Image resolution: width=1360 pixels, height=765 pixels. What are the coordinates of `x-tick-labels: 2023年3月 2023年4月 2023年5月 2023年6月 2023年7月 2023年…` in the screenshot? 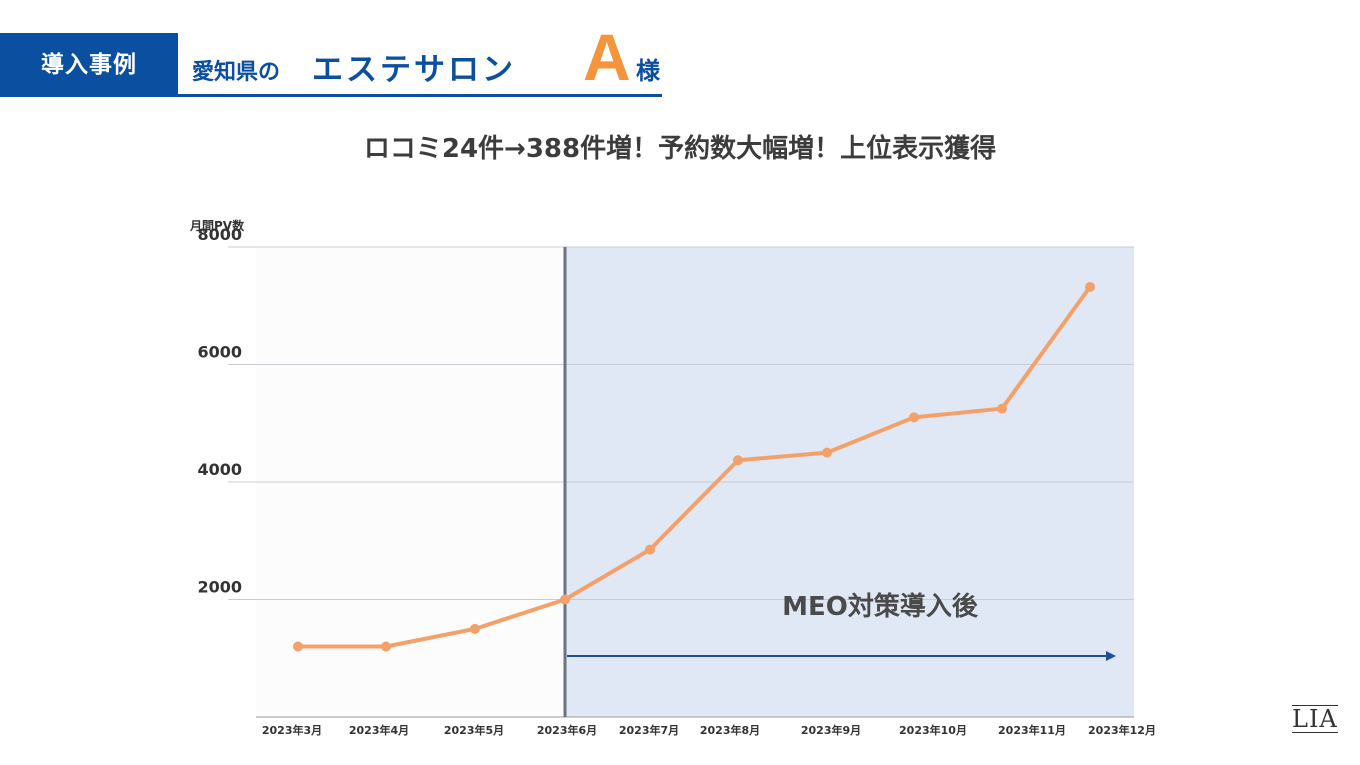 It's located at (709, 730).